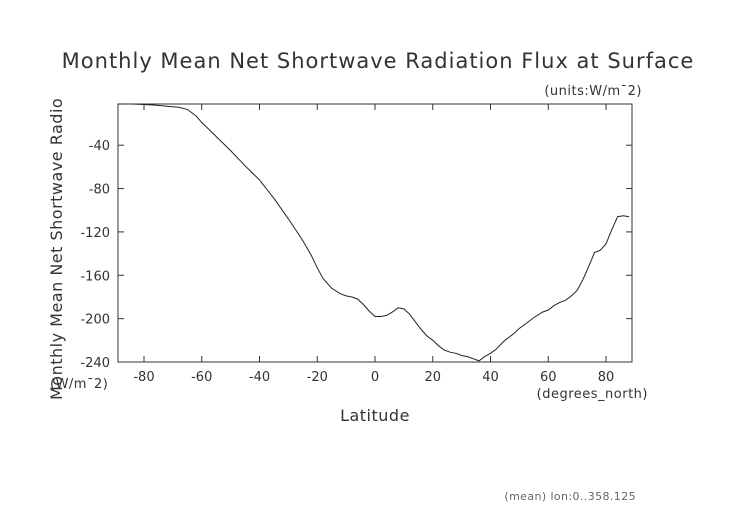 Image resolution: width=752 pixels, height=532 pixels. Describe the element at coordinates (593, 91) in the screenshot. I see `units-label: (units:W/m¯2)` at that location.